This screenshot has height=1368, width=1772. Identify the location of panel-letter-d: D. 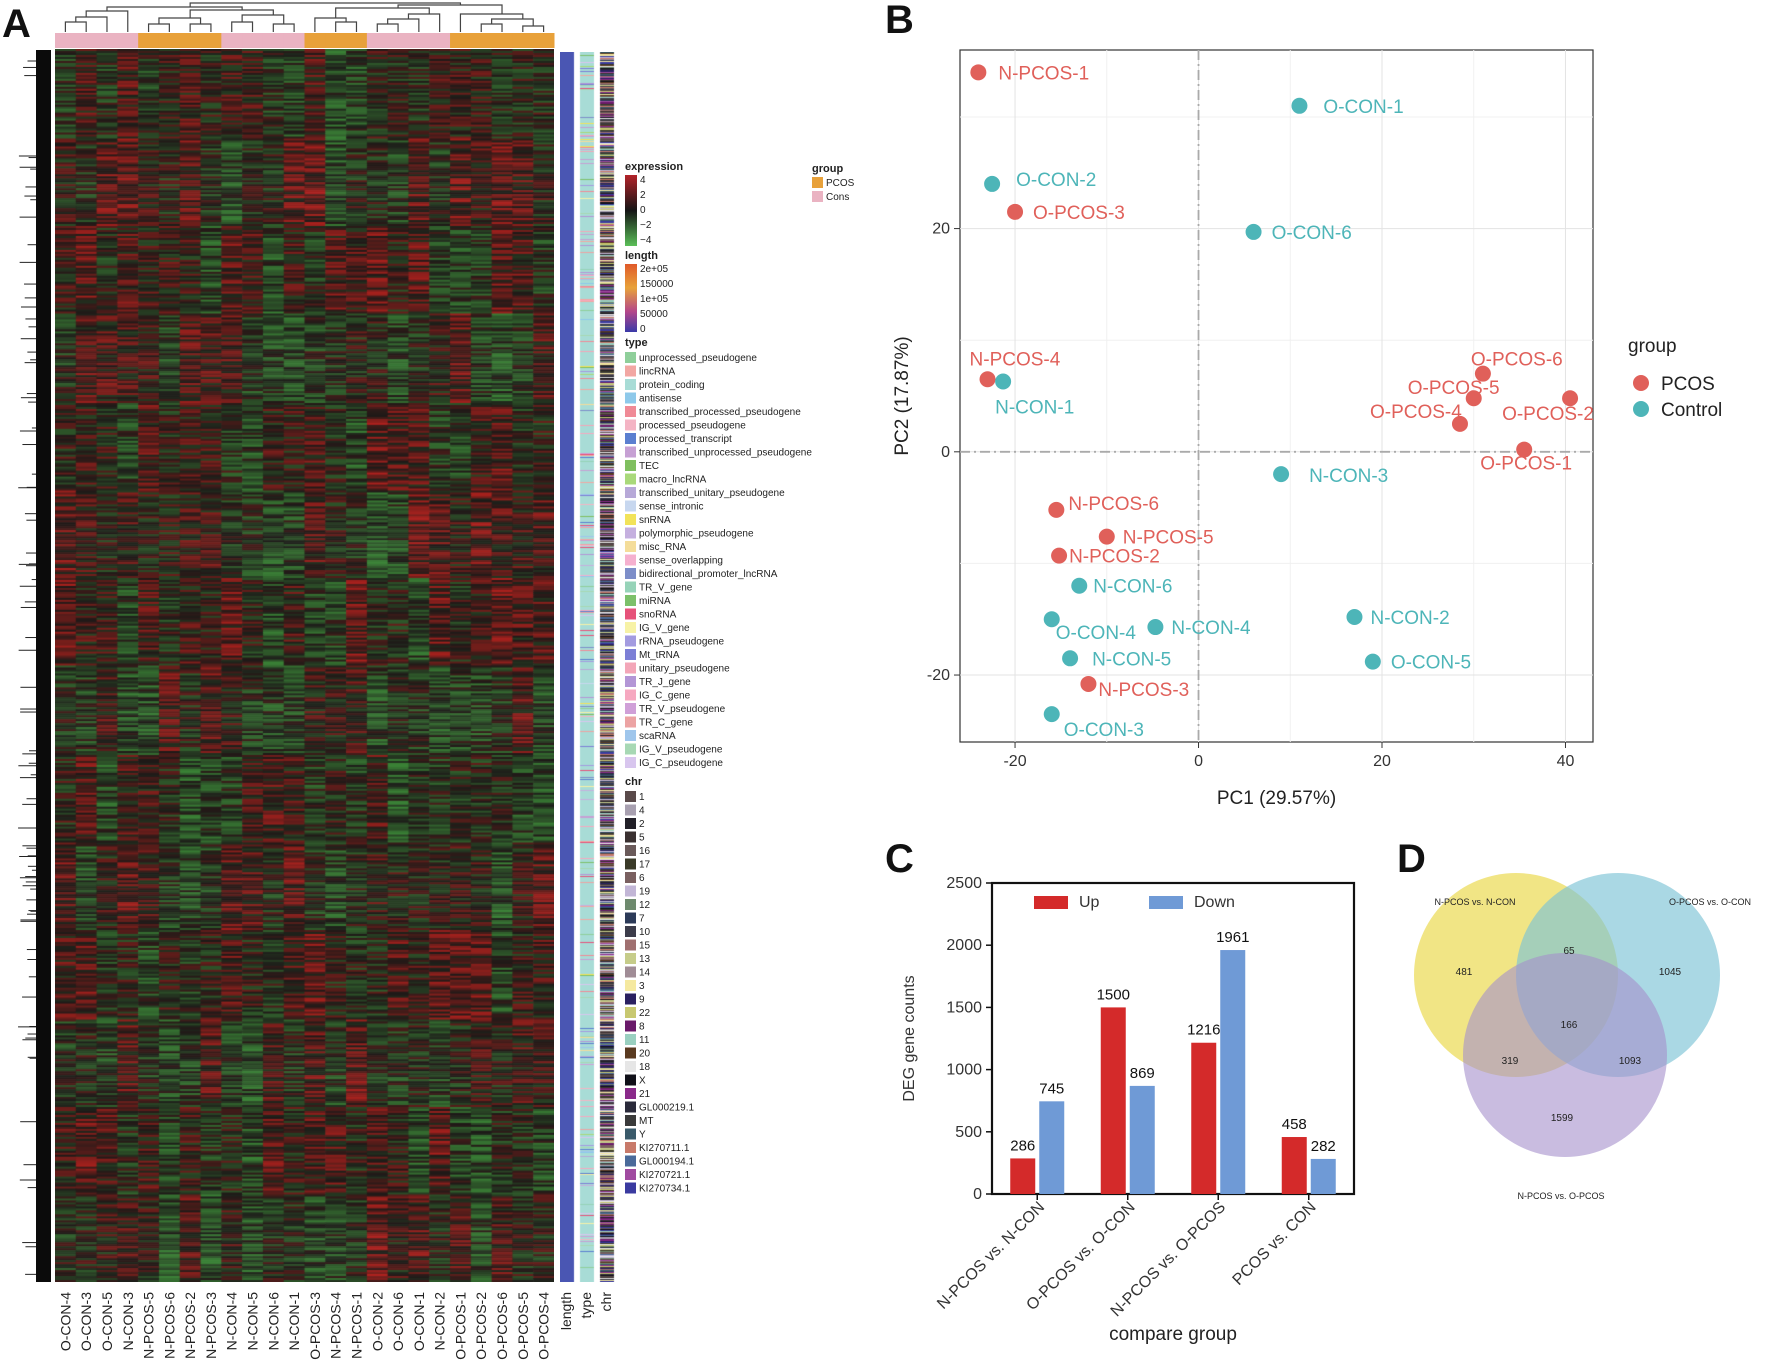
(1411, 859).